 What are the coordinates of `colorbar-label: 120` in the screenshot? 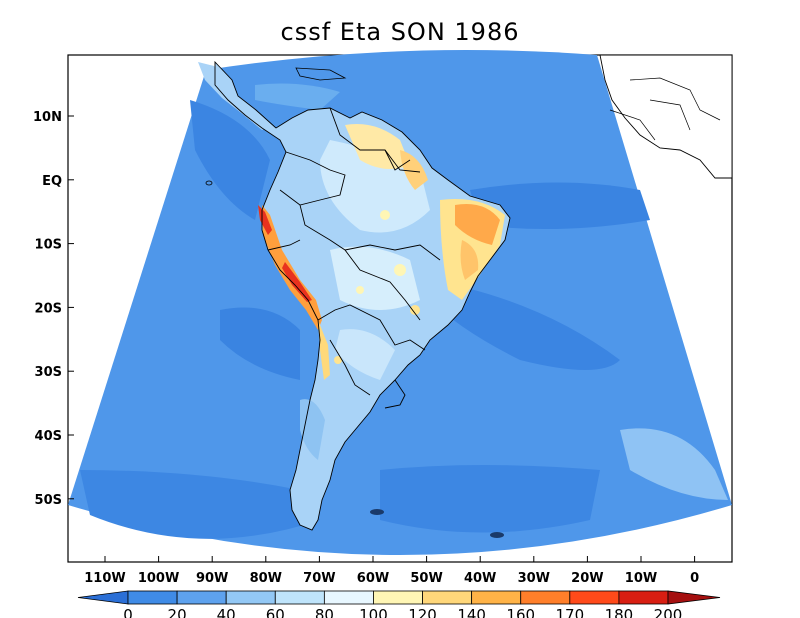 It's located at (422, 612).